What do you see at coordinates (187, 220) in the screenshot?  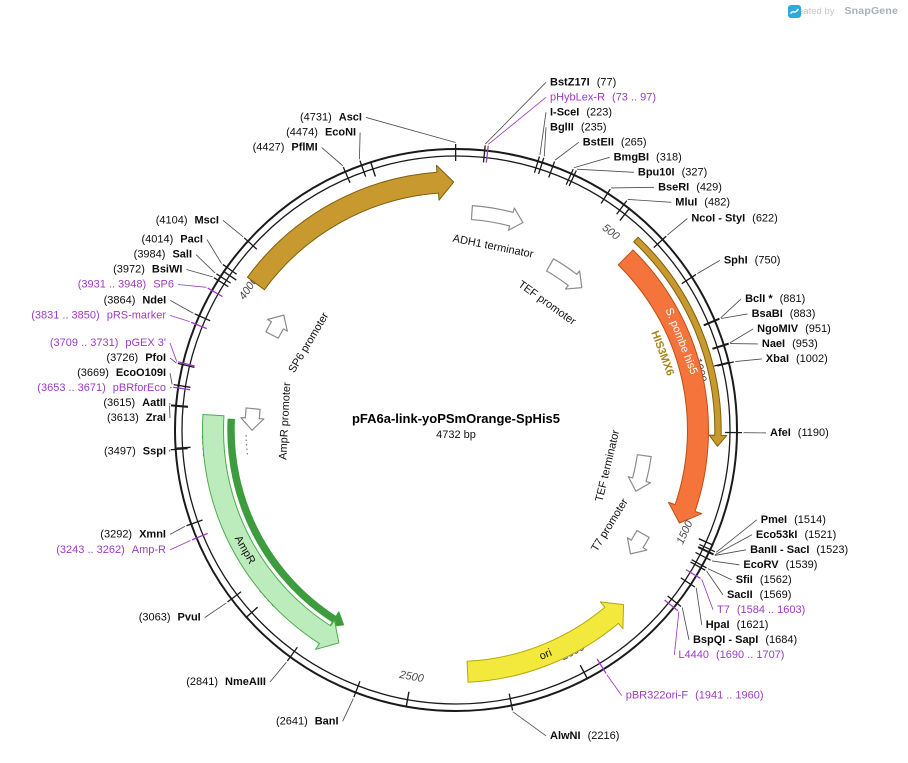 I see `site-label-msci: (4104) MscI` at bounding box center [187, 220].